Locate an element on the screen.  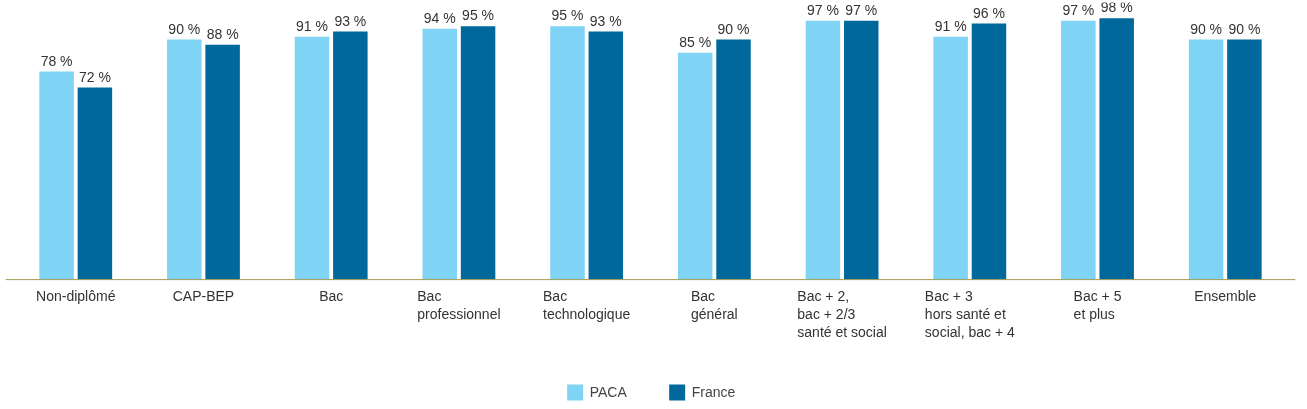
data-label: 85 % is located at coordinates (695, 41).